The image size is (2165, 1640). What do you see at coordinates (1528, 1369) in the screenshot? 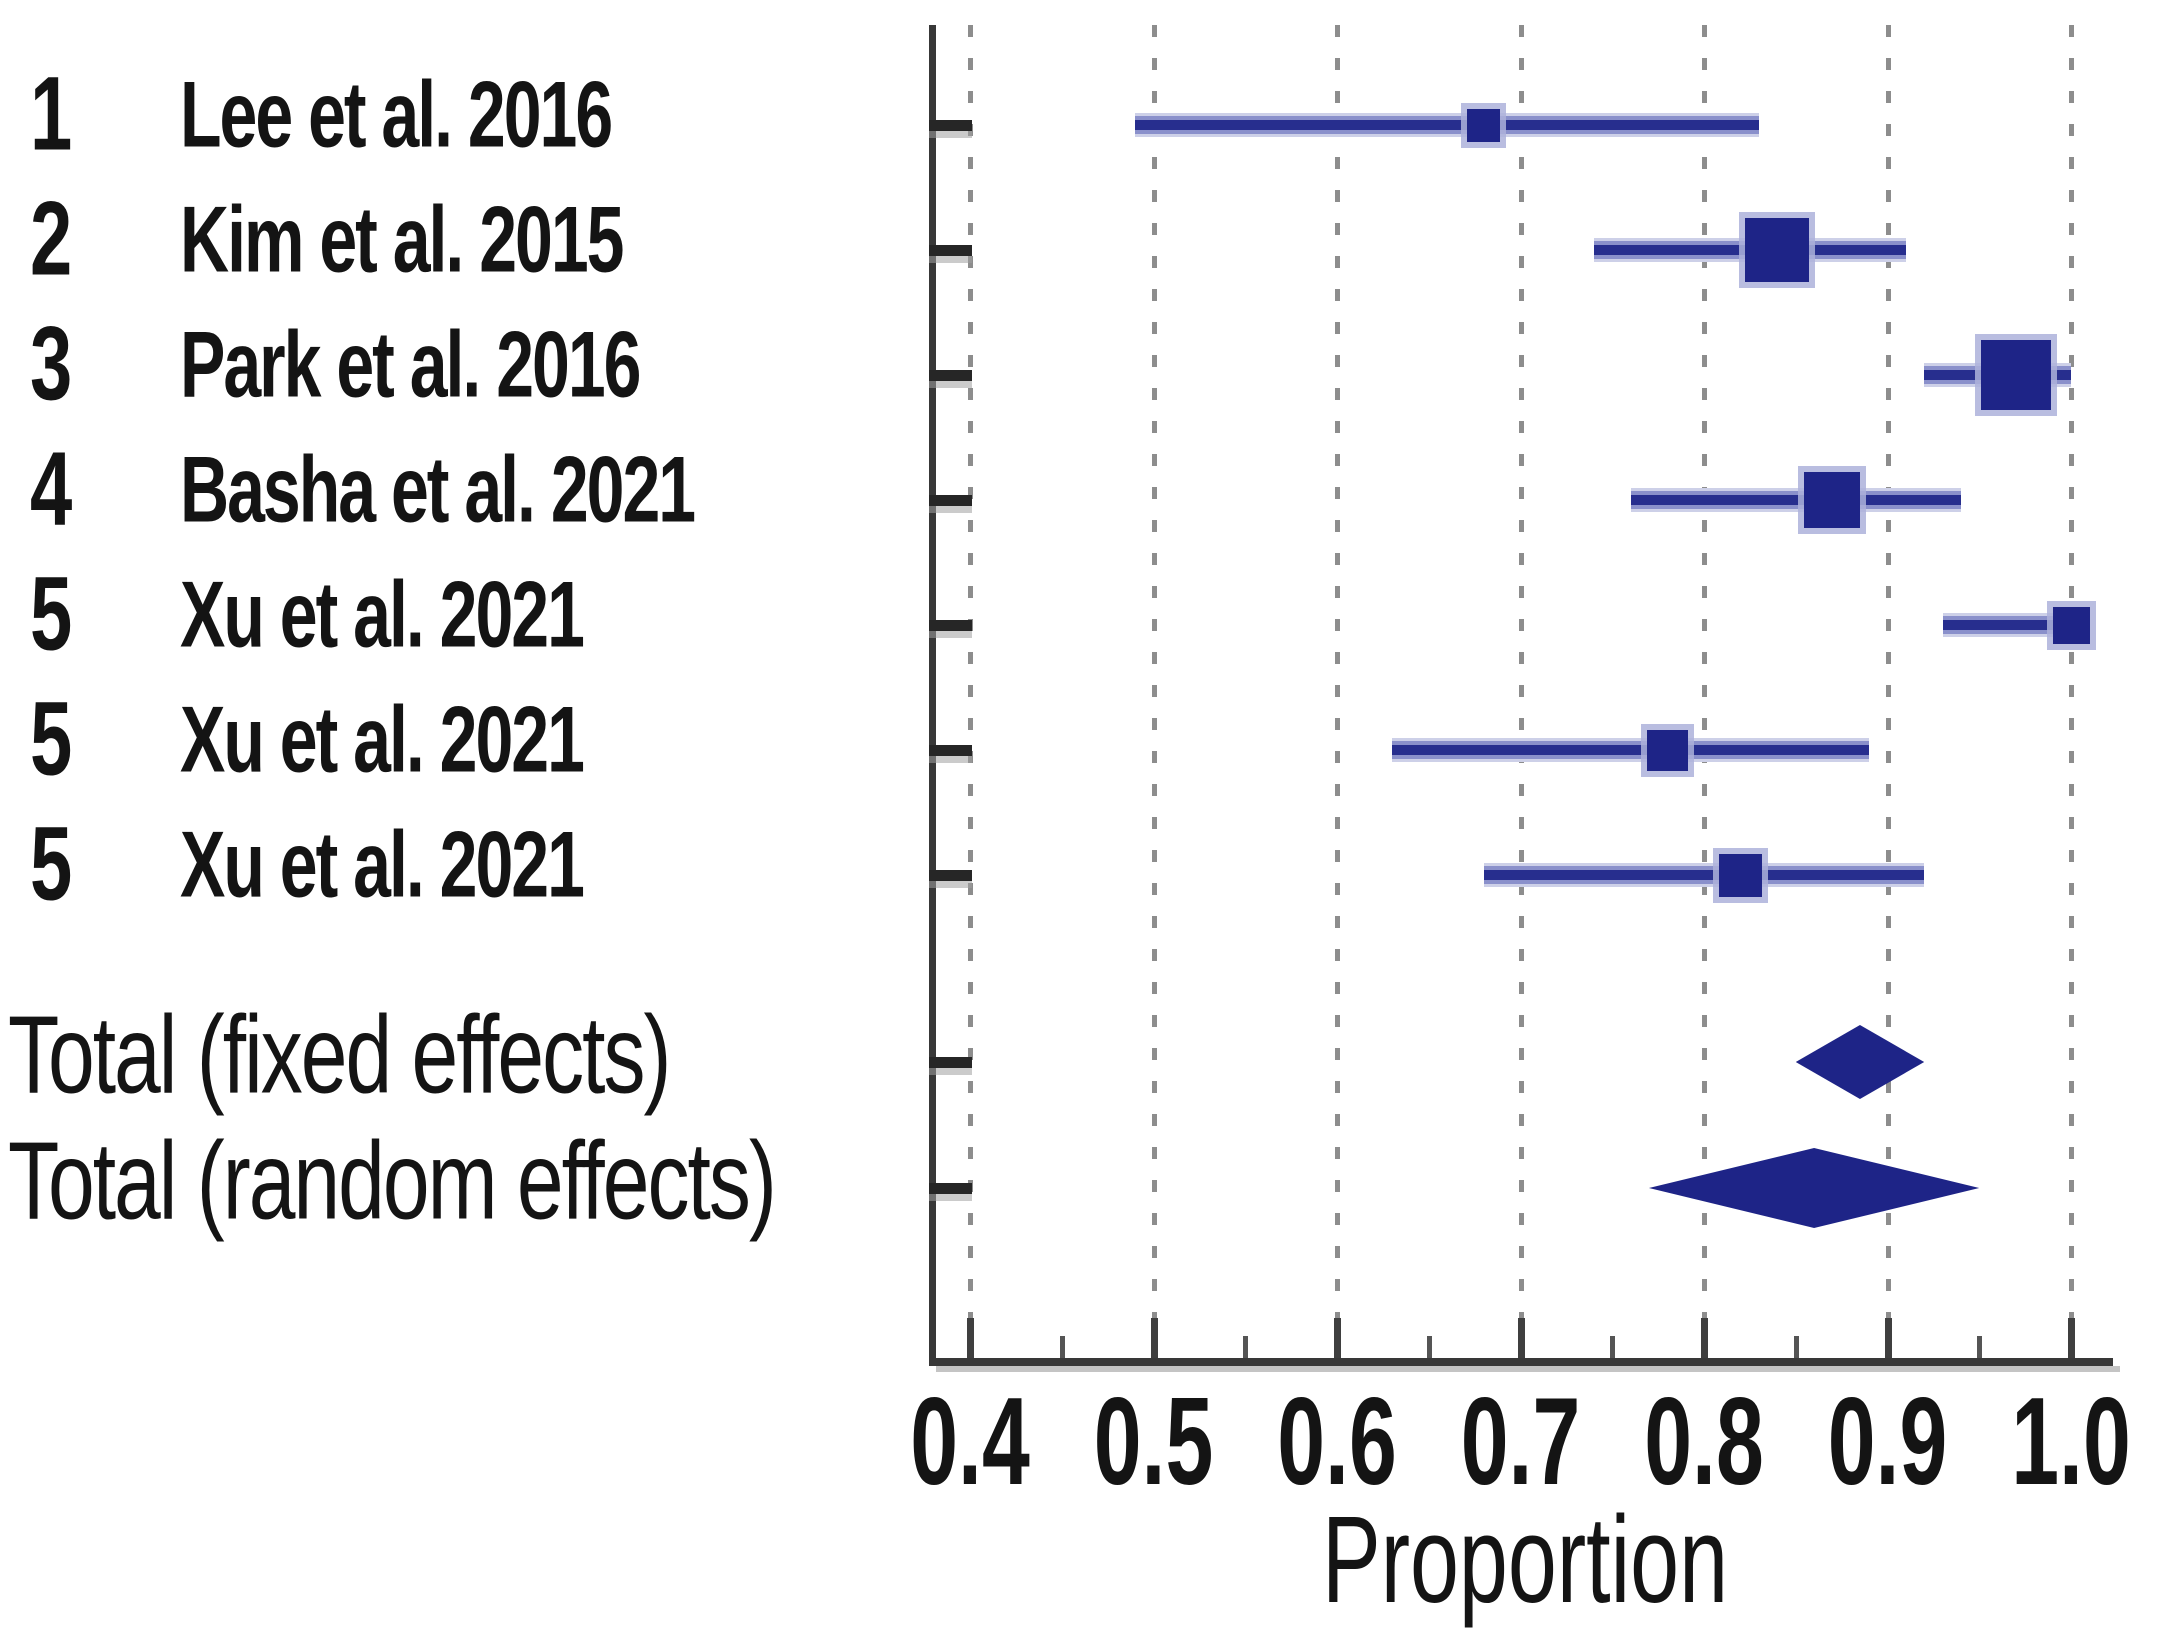
I see `x-axis-shadow` at bounding box center [1528, 1369].